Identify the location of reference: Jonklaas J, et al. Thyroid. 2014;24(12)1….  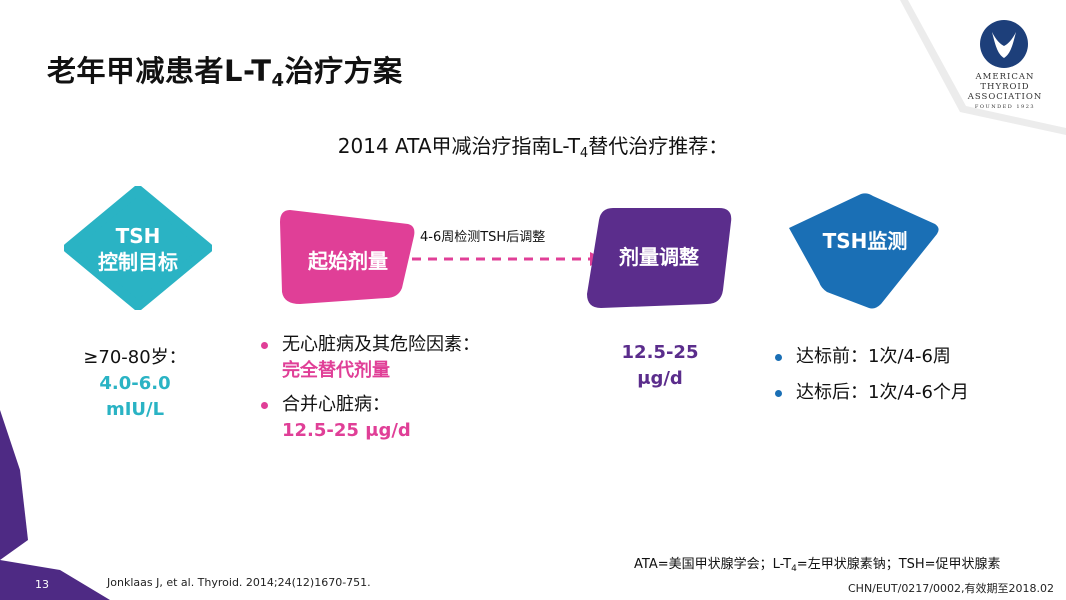
(239, 582).